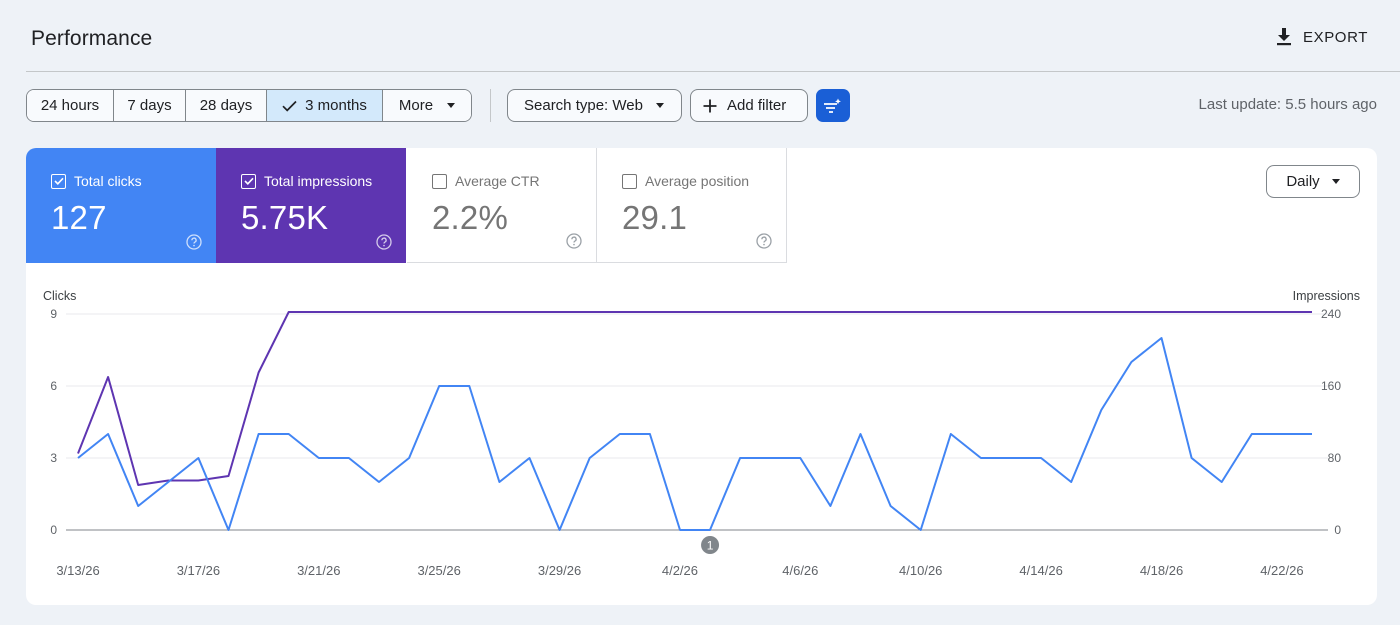 This screenshot has height=625, width=1400. What do you see at coordinates (318, 570) in the screenshot?
I see `x-tick-label: 3/21/26` at bounding box center [318, 570].